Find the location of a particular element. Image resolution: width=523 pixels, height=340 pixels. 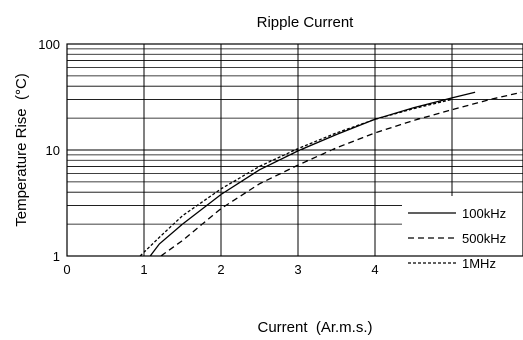

x-axis-label: Current (Ar.m.s.) is located at coordinates (314, 327).